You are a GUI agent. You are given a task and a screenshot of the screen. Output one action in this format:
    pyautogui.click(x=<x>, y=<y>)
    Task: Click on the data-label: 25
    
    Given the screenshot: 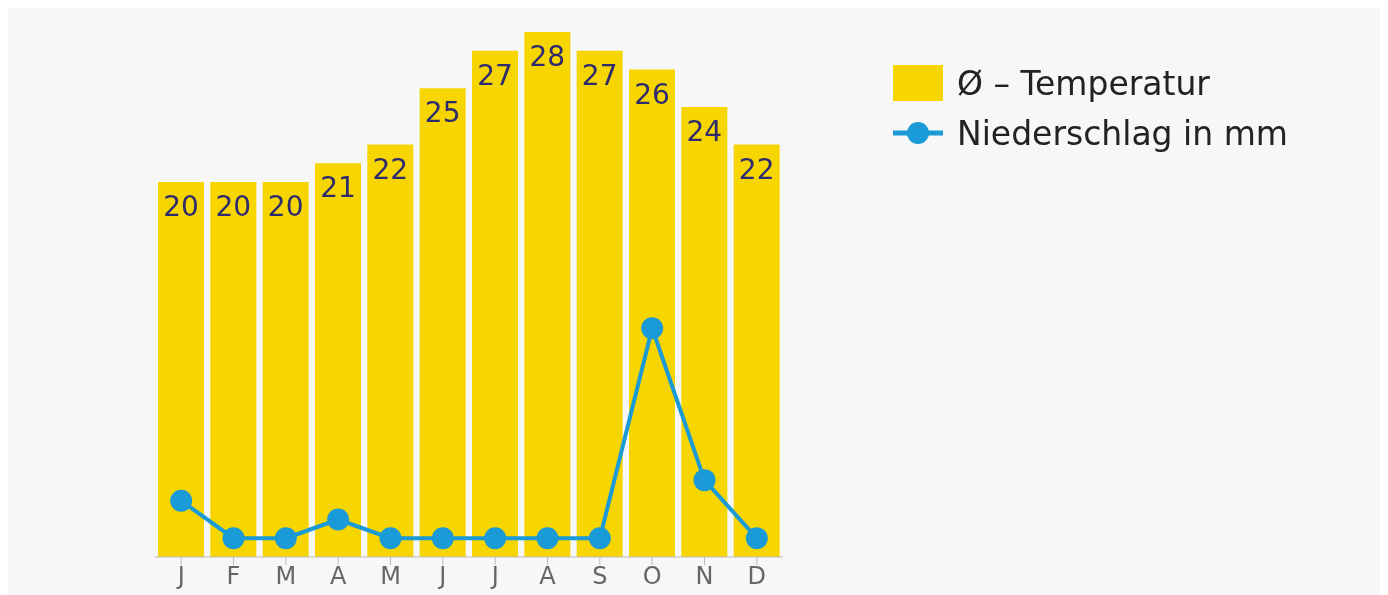 What is the action you would take?
    pyautogui.click(x=442, y=113)
    